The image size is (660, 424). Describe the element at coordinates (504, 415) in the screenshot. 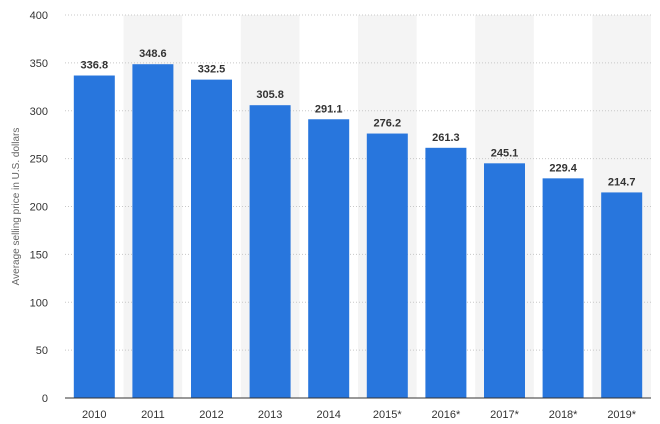

I see `x-tick-label: 2017*` at that location.